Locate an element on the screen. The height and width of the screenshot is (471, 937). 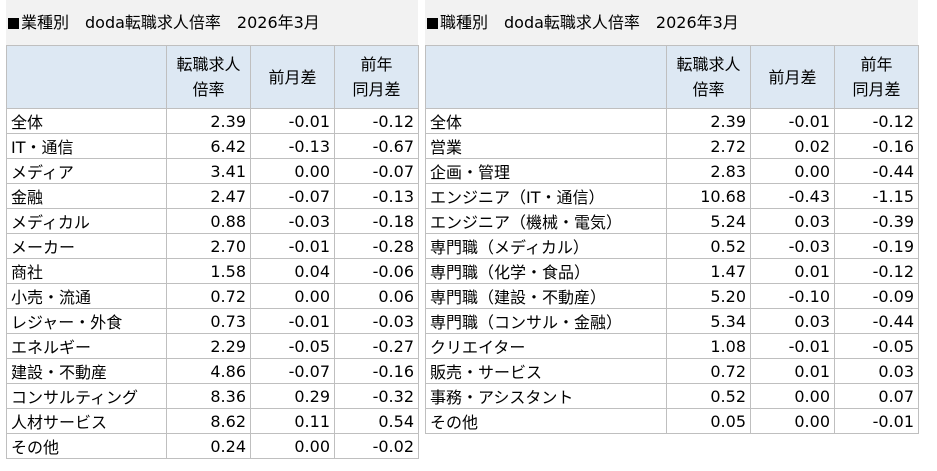
ratio-cell: 6.42 is located at coordinates (208, 146).